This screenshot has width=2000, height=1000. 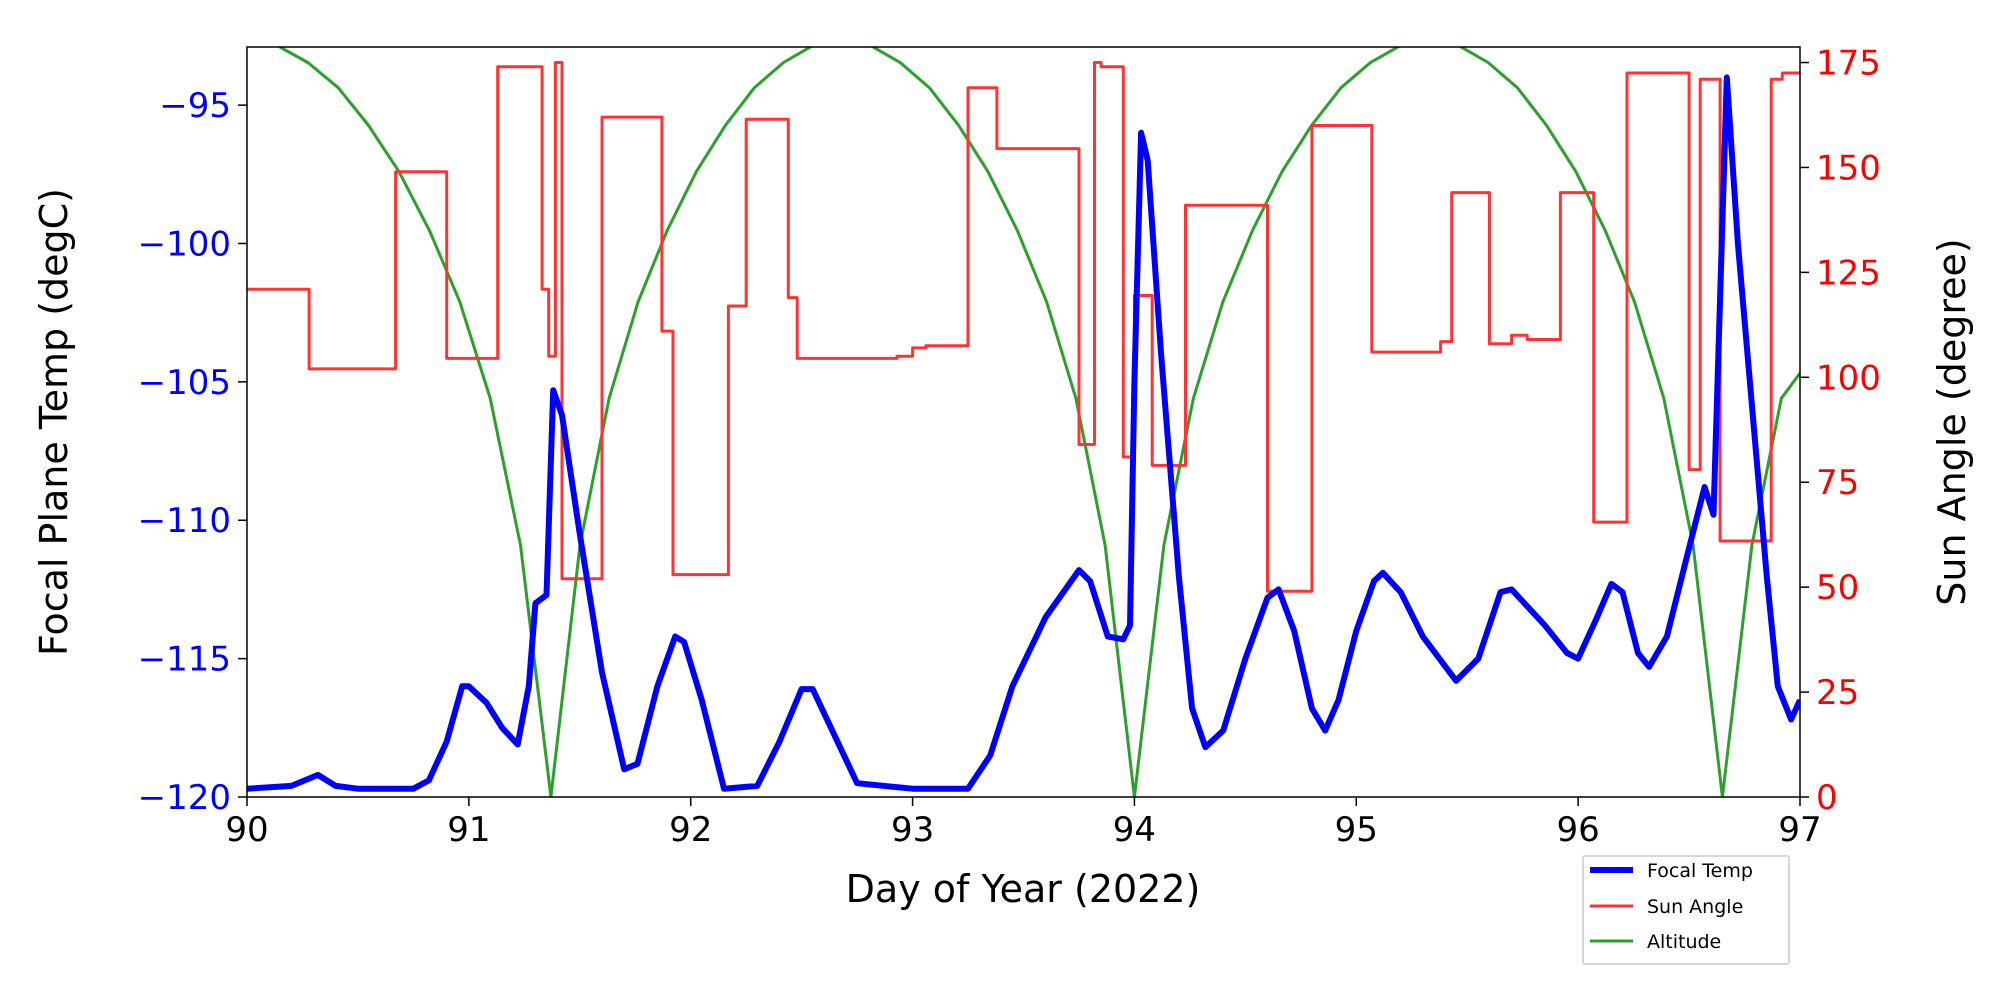 I want to click on legend-label-focal: Focal Temp, so click(x=1700, y=871).